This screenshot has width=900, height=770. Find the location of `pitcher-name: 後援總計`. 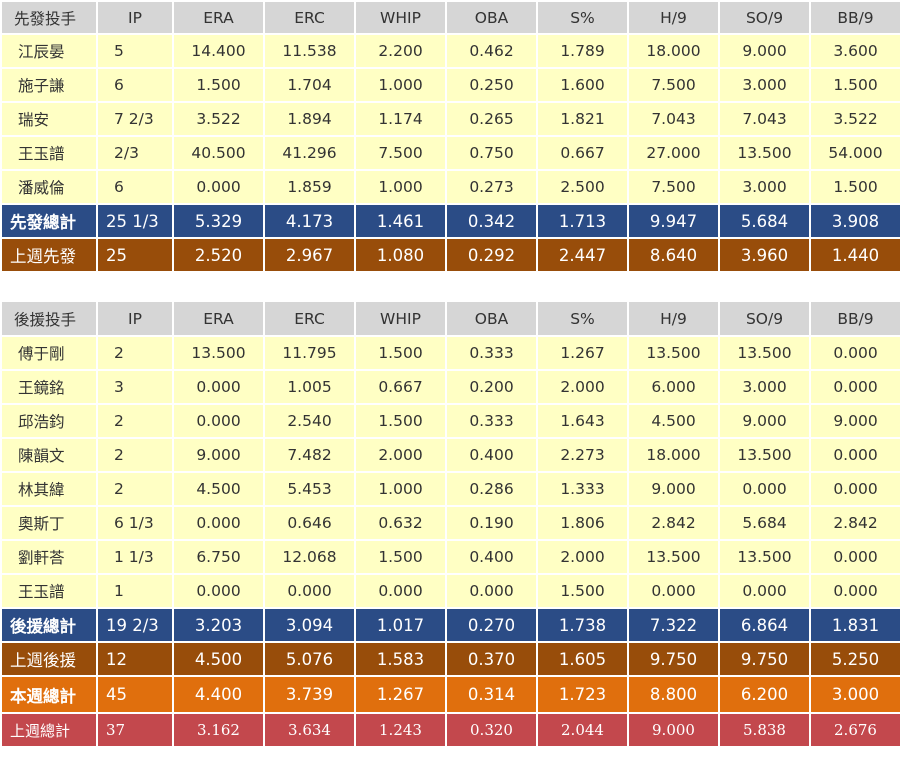

pitcher-name: 後援總計 is located at coordinates (49, 625).